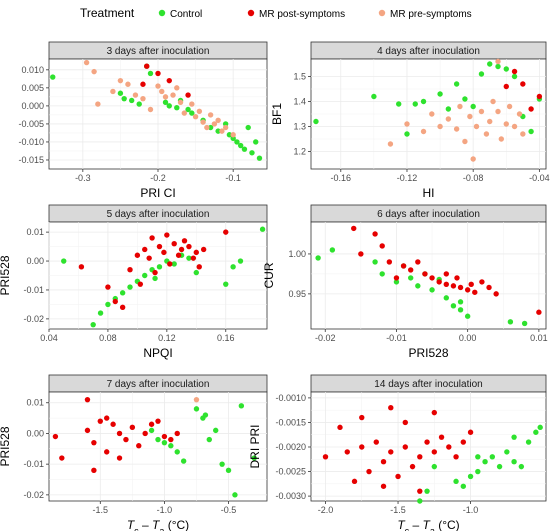  Describe the element at coordinates (165, 510) in the screenshot. I see `x-tick-label: -1.0` at that location.